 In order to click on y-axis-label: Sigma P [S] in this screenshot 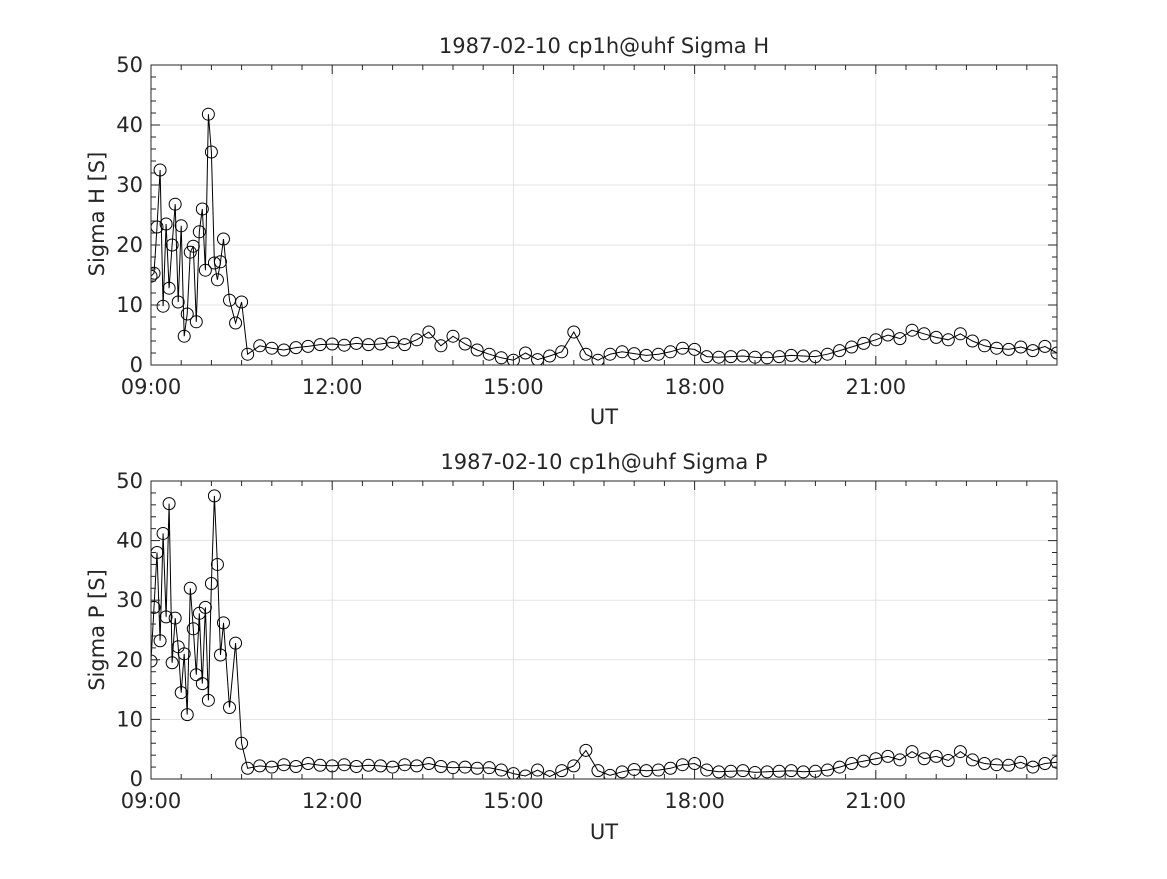, I will do `click(97, 630)`.